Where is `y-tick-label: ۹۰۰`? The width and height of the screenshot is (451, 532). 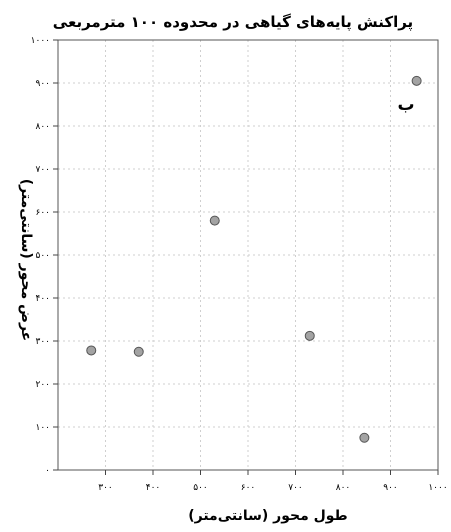 y-tick-label: ۹۰۰ is located at coordinates (42, 84).